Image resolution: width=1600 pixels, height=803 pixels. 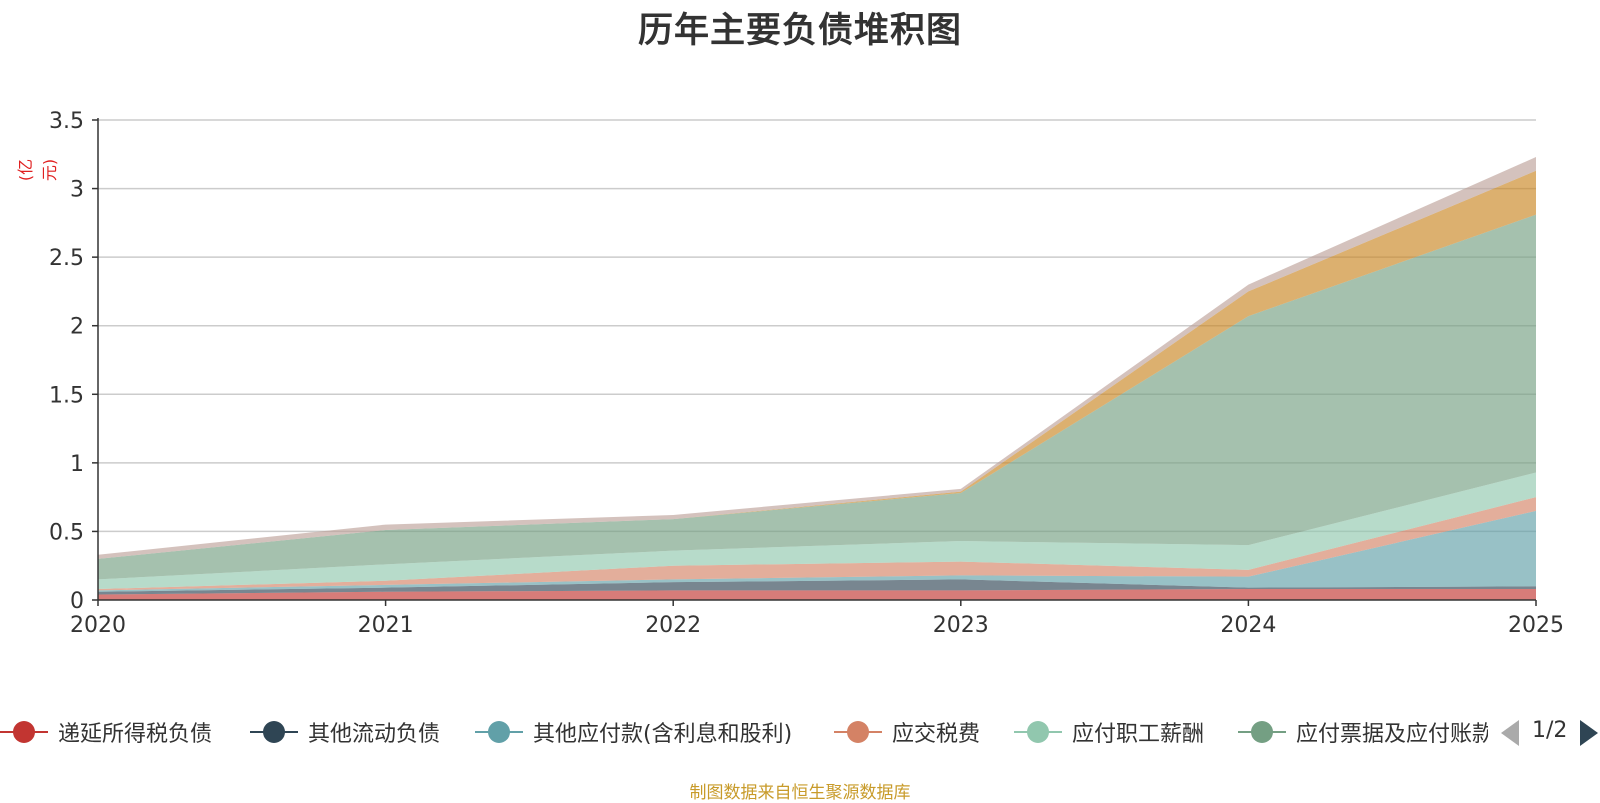 I want to click on legend-next-page-icon, so click(x=1589, y=733).